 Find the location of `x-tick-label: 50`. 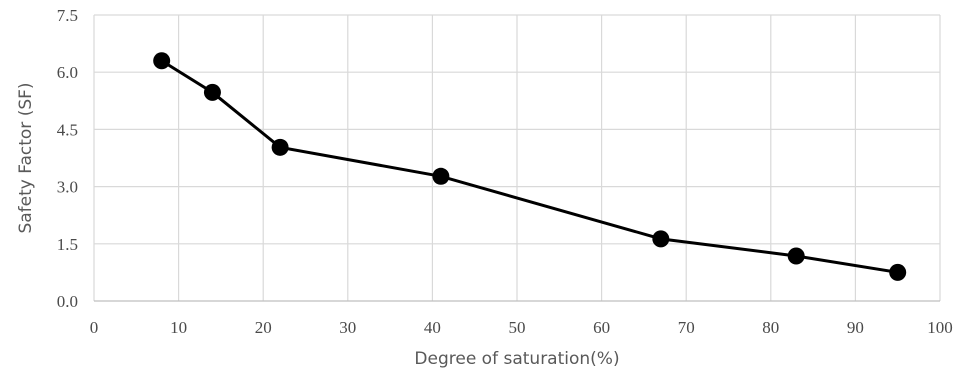

x-tick-label: 50 is located at coordinates (517, 327).